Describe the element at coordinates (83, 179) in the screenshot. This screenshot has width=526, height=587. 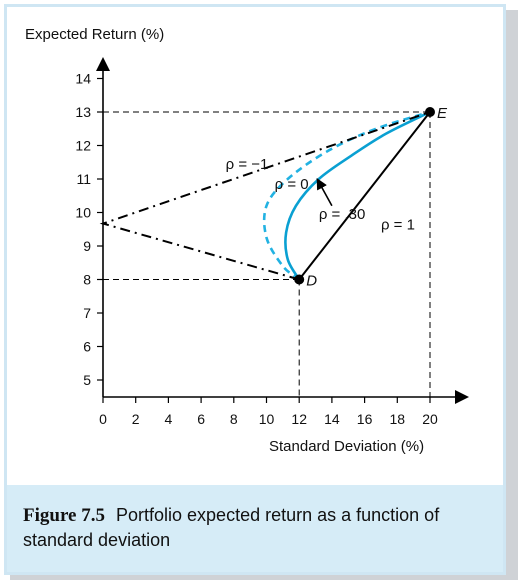
I see `y-tick-label-11: 11` at that location.